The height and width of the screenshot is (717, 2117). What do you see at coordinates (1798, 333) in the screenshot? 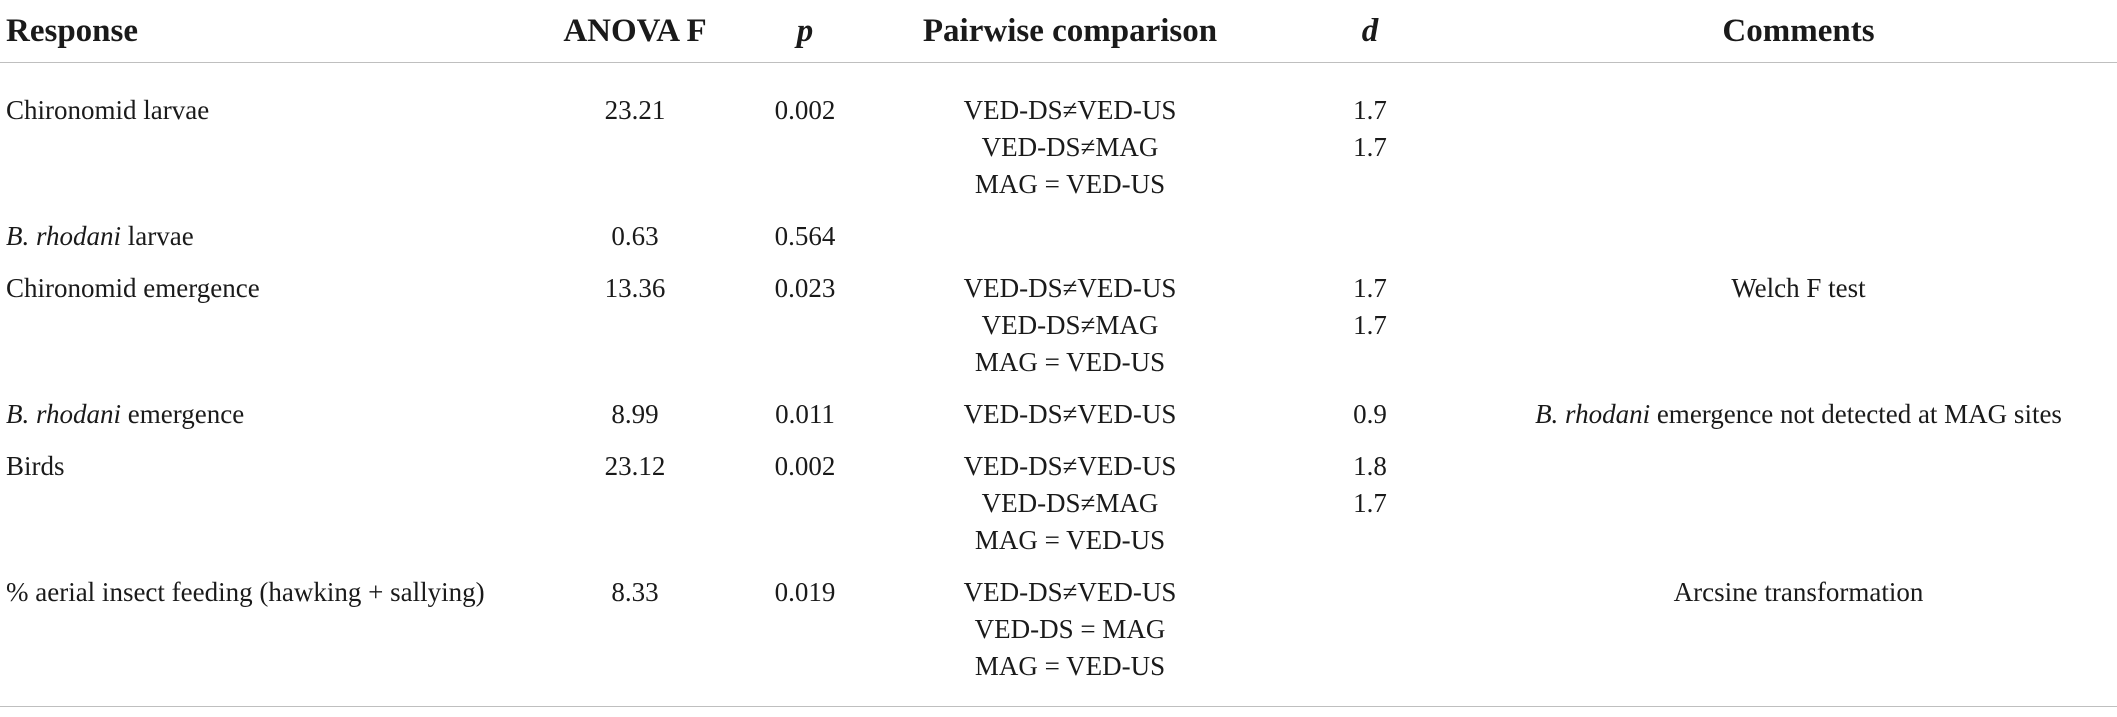
I see `cell-comments: Welch F test` at bounding box center [1798, 333].